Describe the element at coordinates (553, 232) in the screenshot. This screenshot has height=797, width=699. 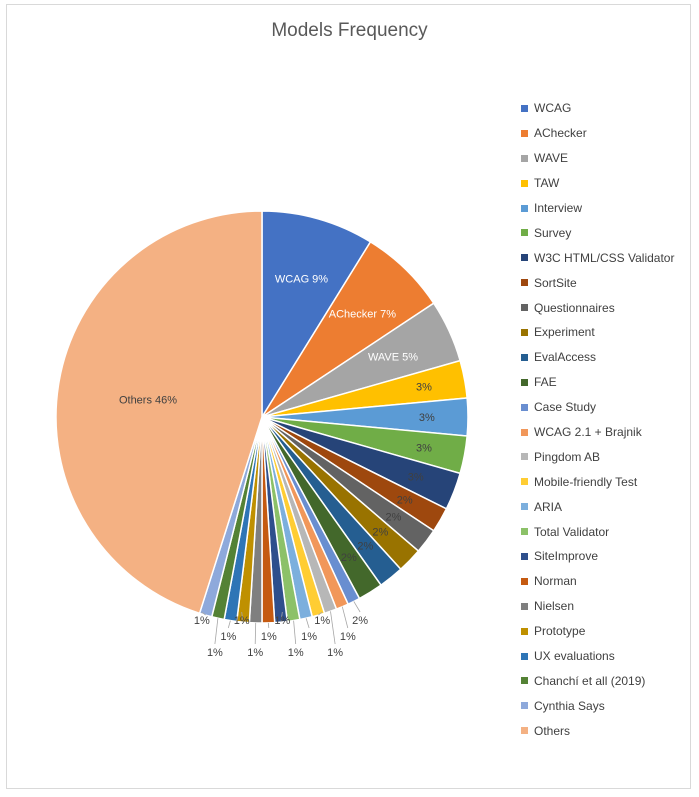
I see `legend-label: Survey` at that location.